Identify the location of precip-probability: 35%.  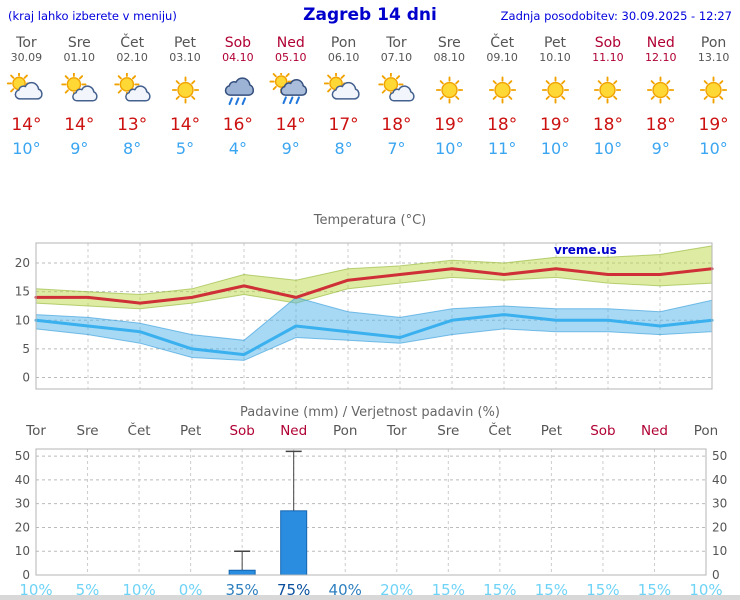
(242, 590).